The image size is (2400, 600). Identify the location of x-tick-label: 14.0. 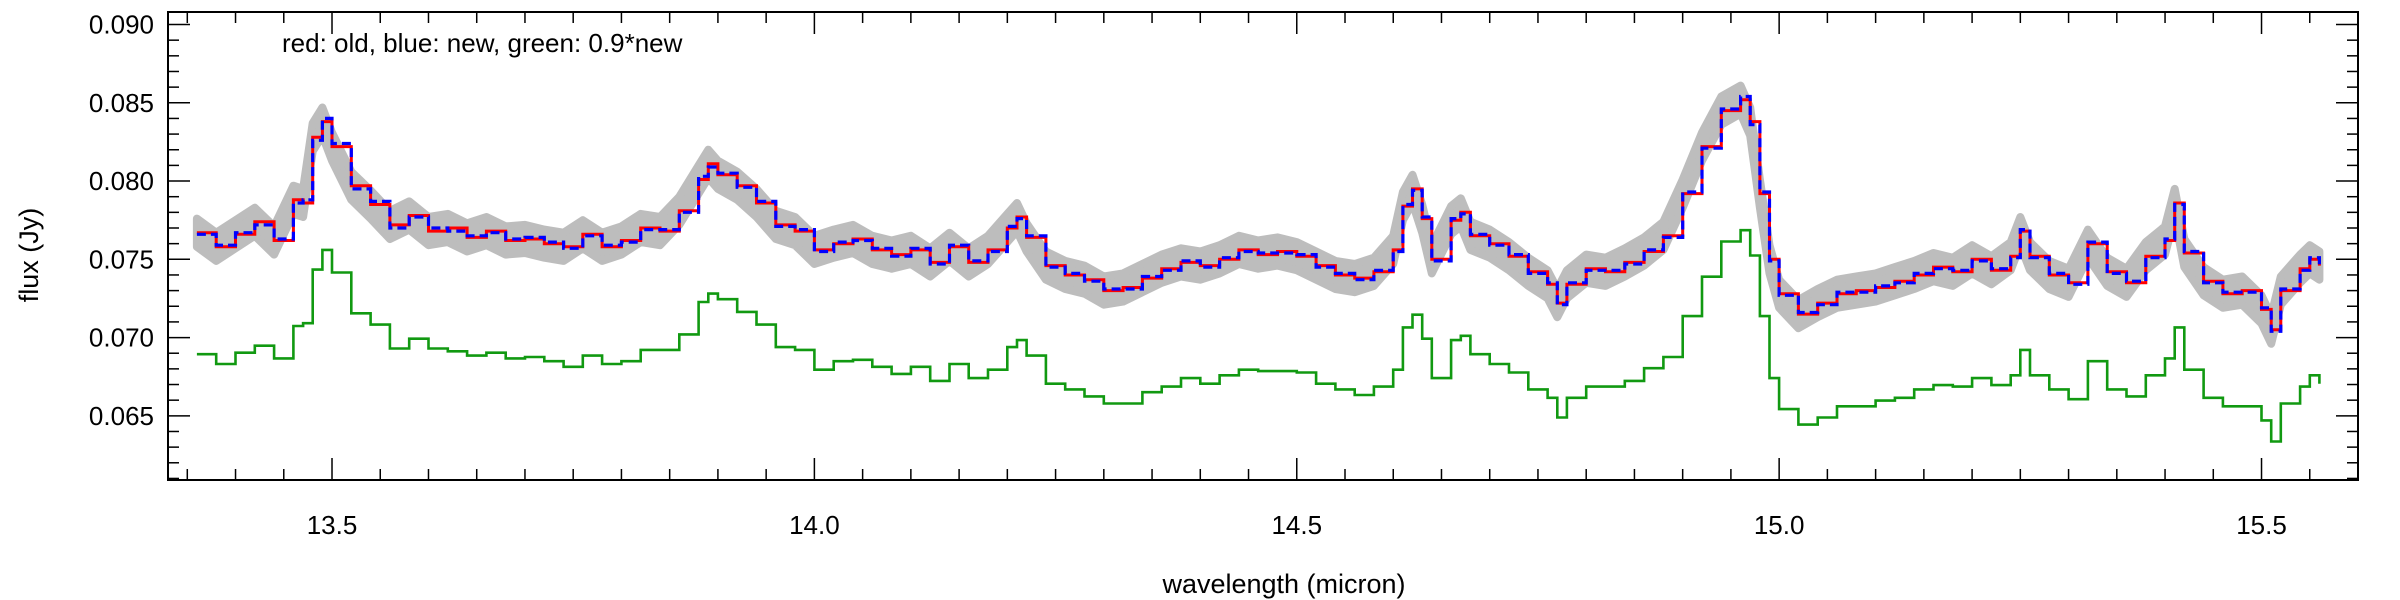
(814, 525).